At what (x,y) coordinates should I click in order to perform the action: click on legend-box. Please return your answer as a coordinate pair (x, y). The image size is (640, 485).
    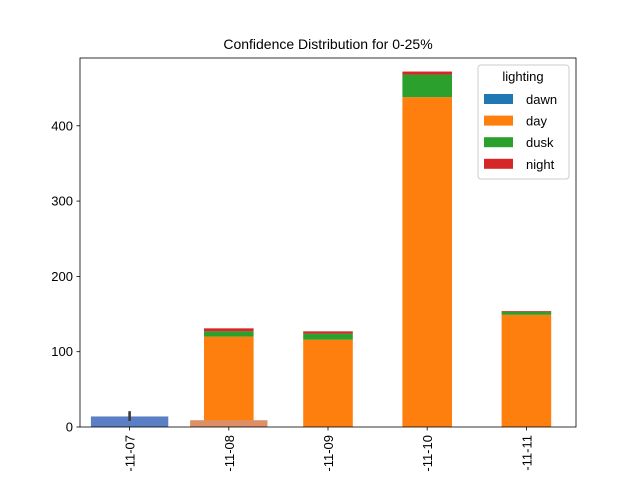
    Looking at the image, I should click on (523, 122).